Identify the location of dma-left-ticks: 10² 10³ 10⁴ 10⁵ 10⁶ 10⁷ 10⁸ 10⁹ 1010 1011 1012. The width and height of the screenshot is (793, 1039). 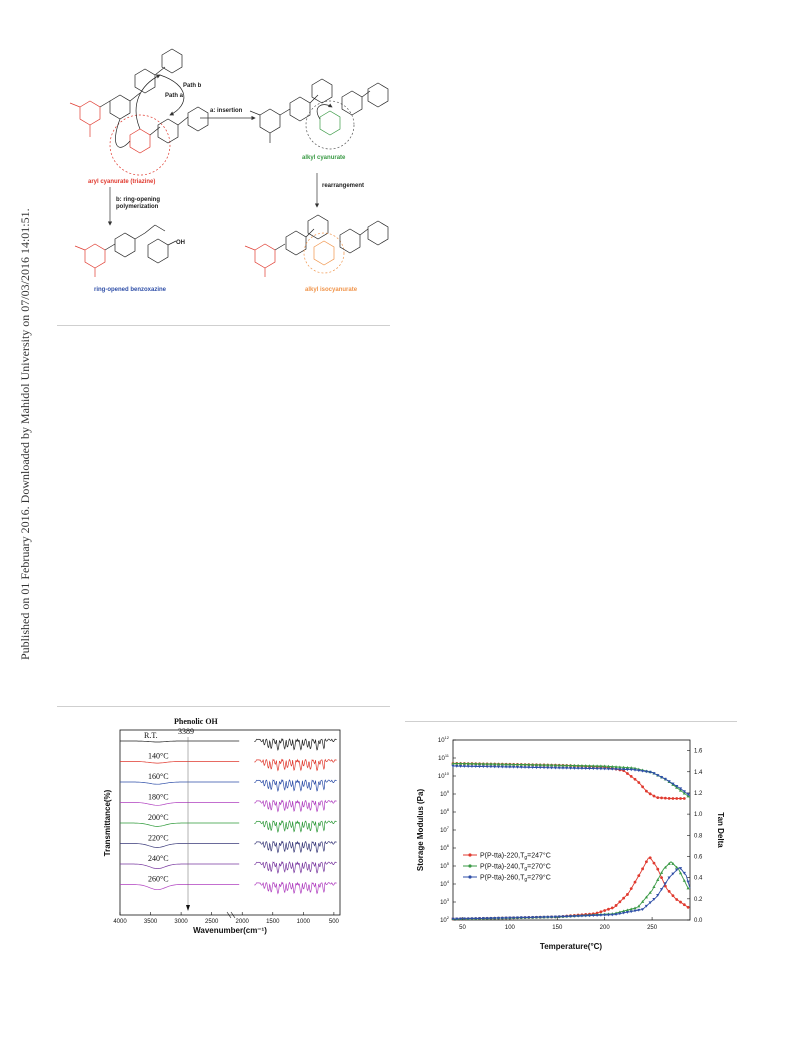
(447, 829).